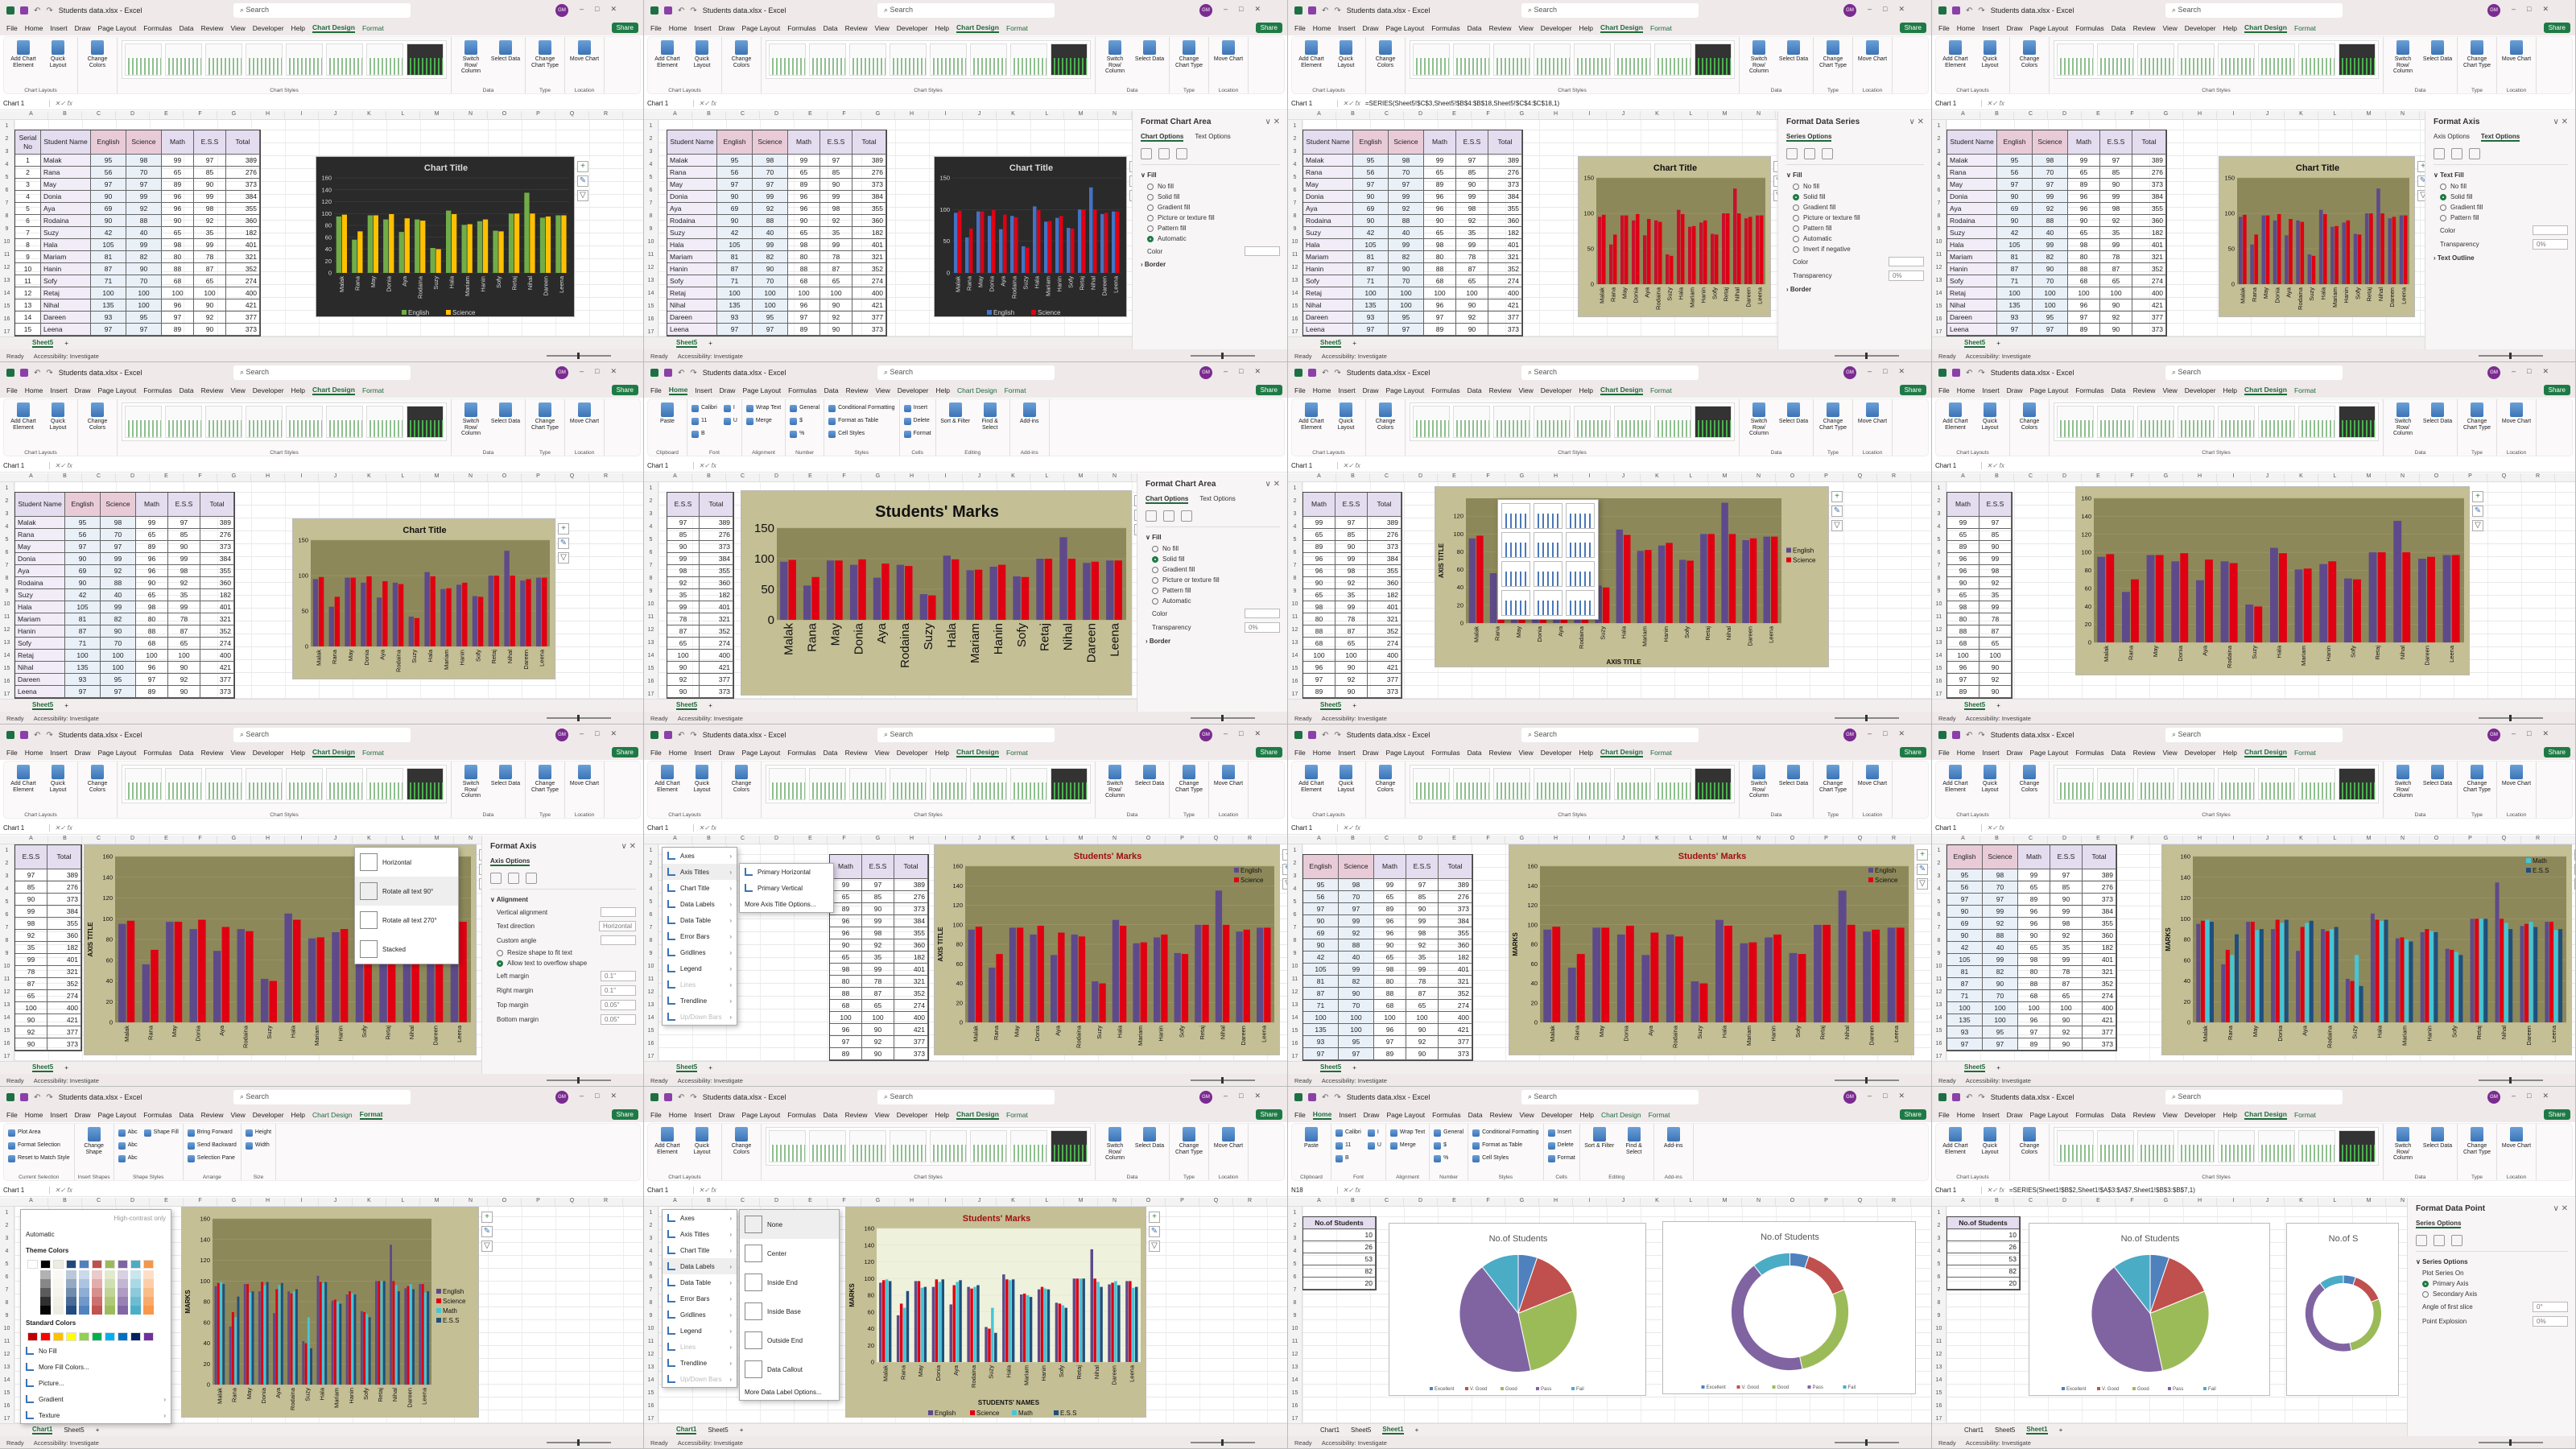 This screenshot has height=1449, width=2576. Describe the element at coordinates (976, 390) in the screenshot. I see `tab-chart-design: Chart Design` at that location.